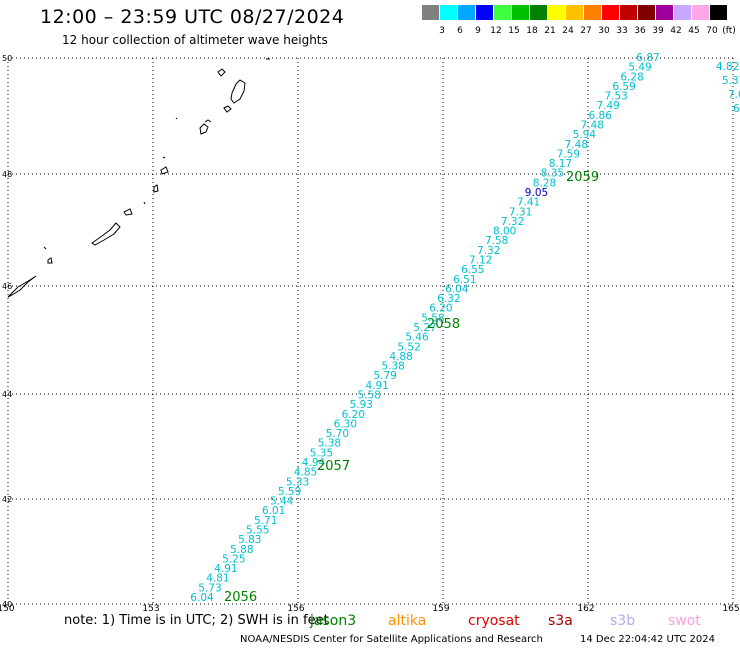  What do you see at coordinates (209, 588) in the screenshot?
I see `swh-value: 5.73` at bounding box center [209, 588].